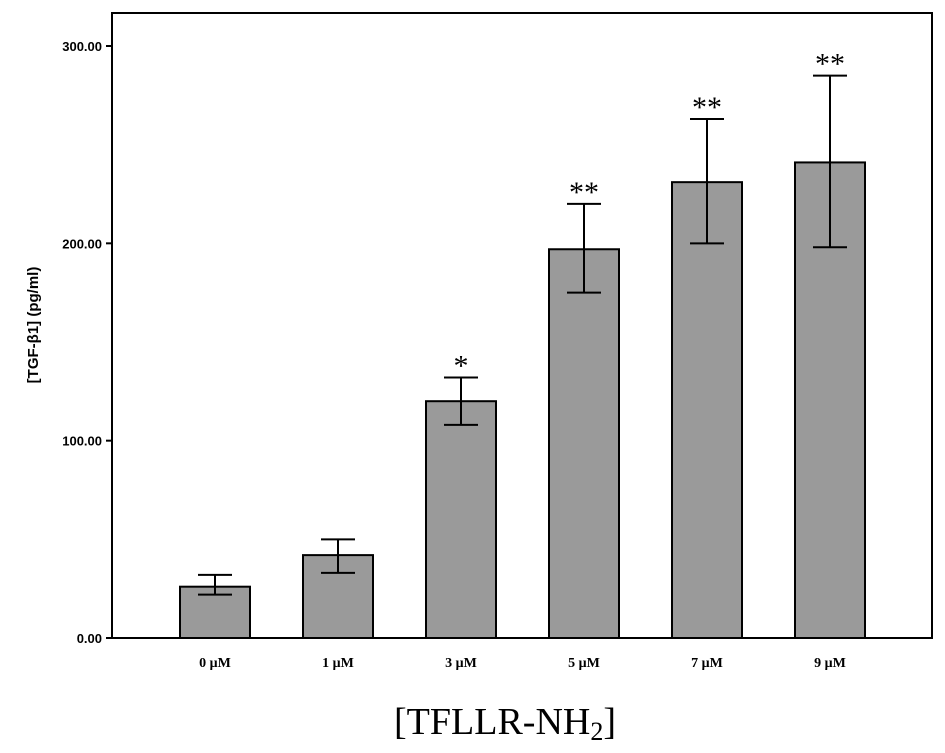 The image size is (945, 753). What do you see at coordinates (830, 663) in the screenshot?
I see `x-tick-label: 9 μM` at bounding box center [830, 663].